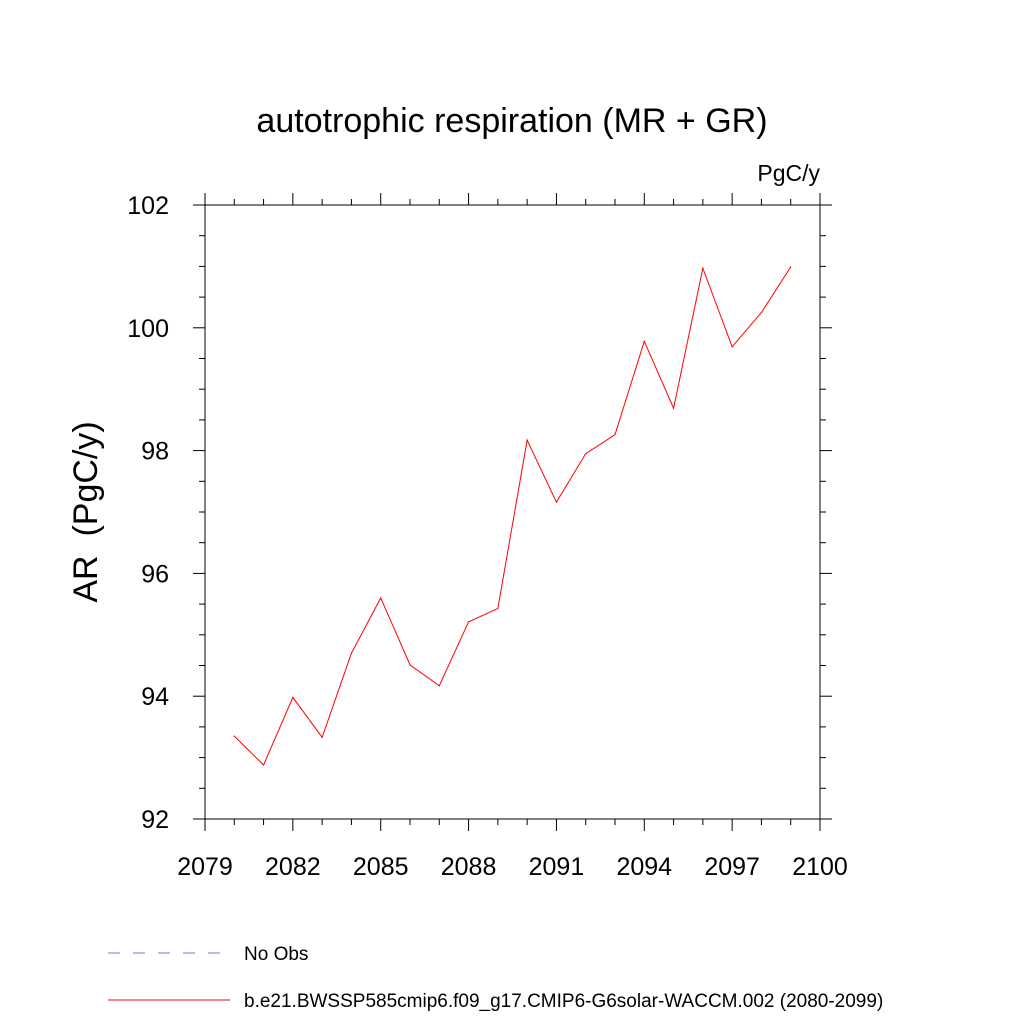 Image resolution: width=1024 pixels, height=1024 pixels. What do you see at coordinates (381, 867) in the screenshot?
I see `x-tick-label: 2085` at bounding box center [381, 867].